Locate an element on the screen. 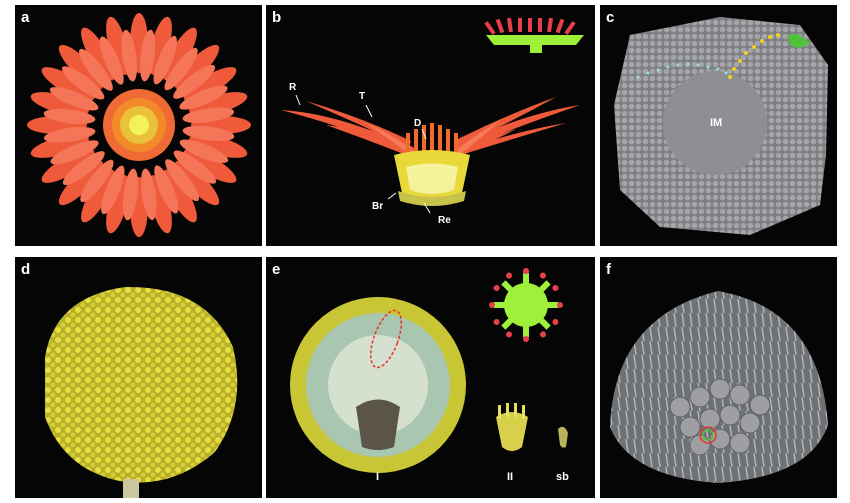 This screenshot has width=850, height=503. sem-inflorescence-meristem is located at coordinates (721, 126).